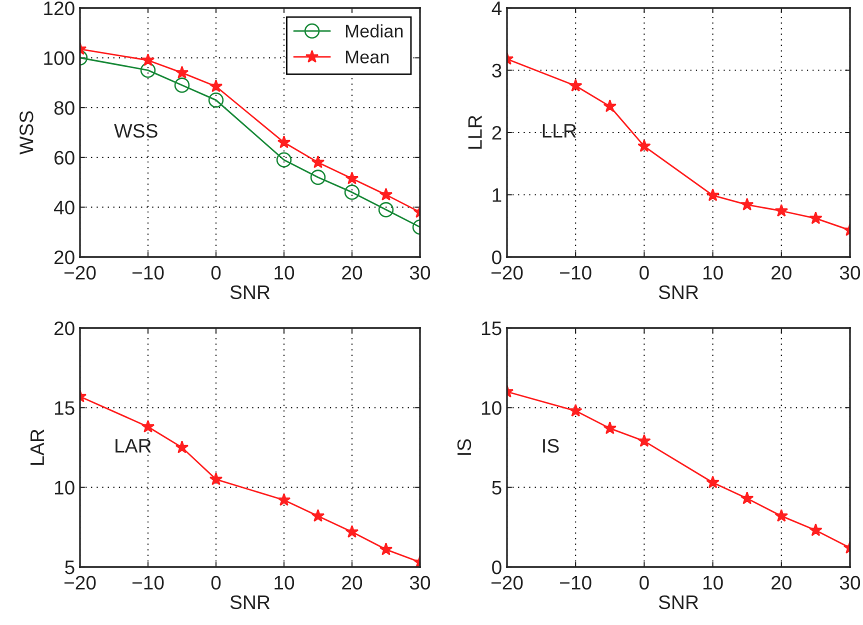 The height and width of the screenshot is (625, 863). Describe the element at coordinates (497, 71) in the screenshot. I see `y-tick-label: 3` at that location.